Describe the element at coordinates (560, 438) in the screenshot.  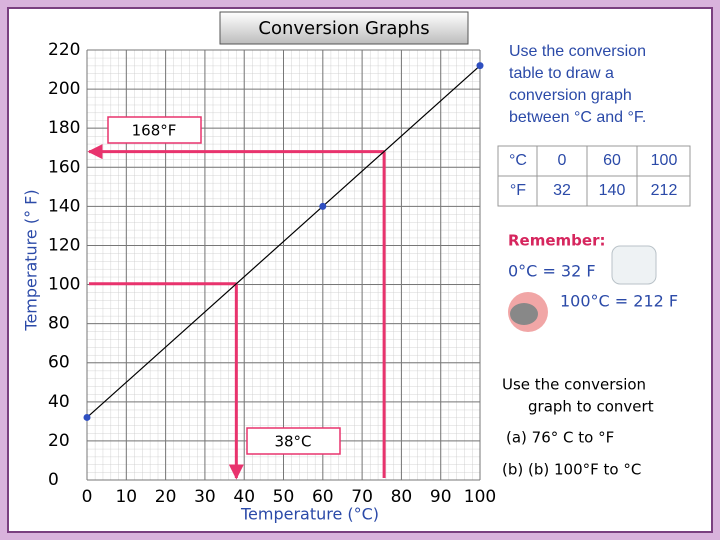
I see `task-item: (a) 76° C to °F` at that location.